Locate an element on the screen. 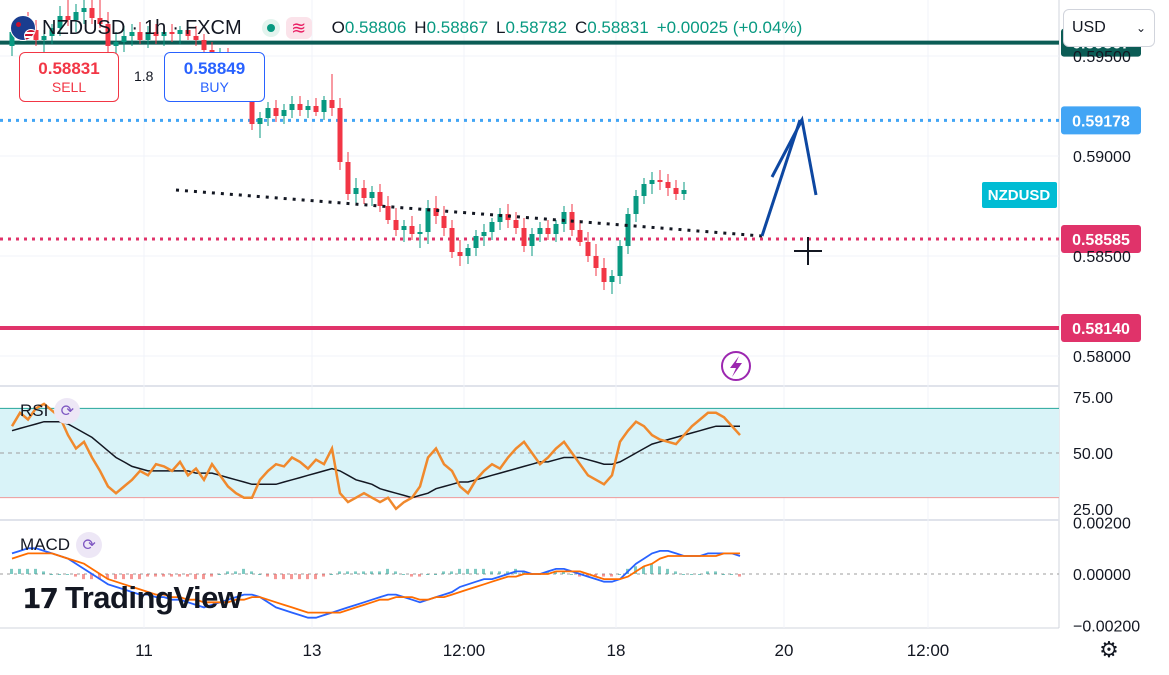 This screenshot has height=675, width=1169. level-price-label: 0.58140 is located at coordinates (1101, 329).